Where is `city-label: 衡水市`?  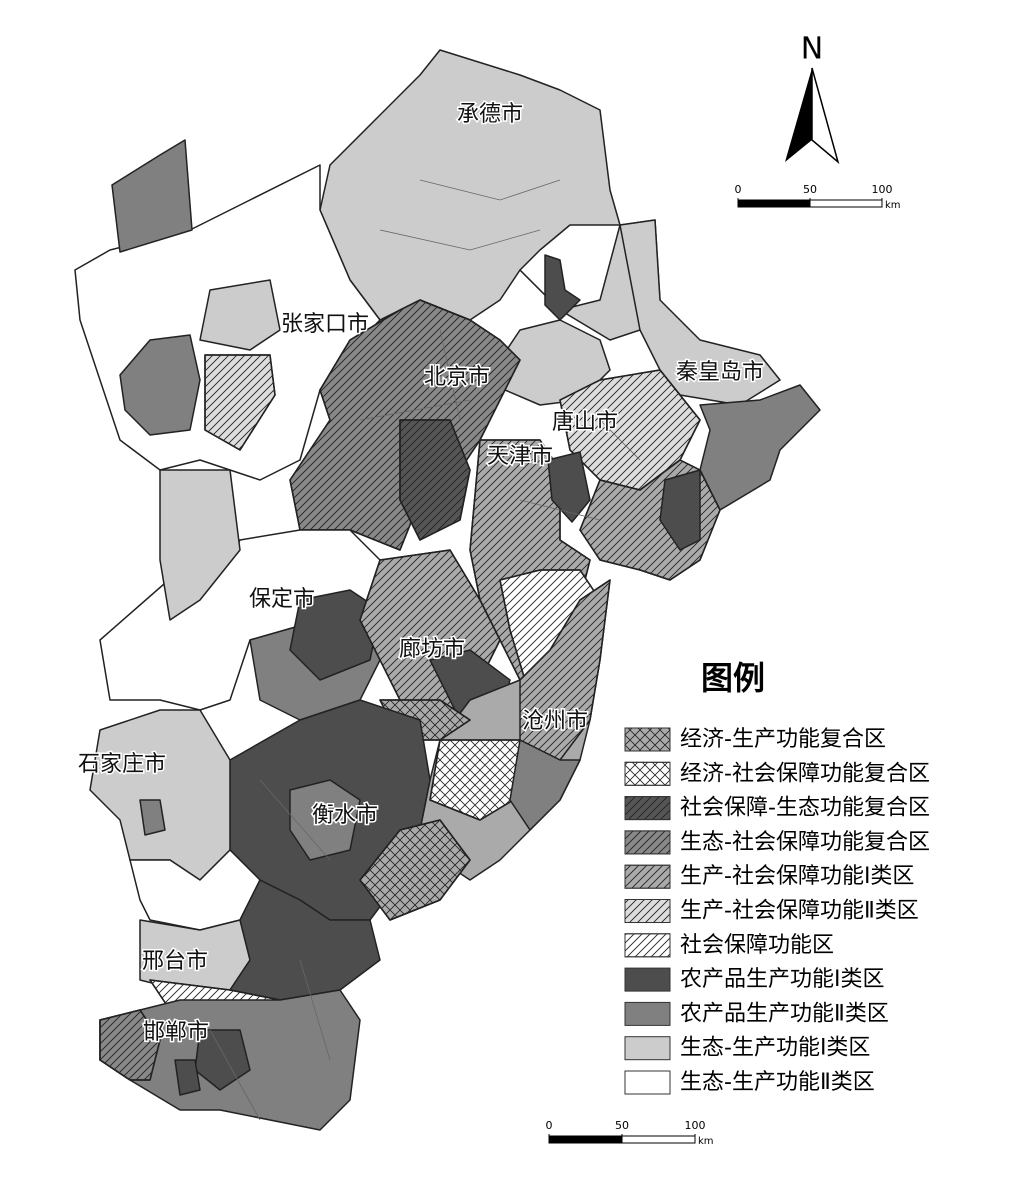 city-label: 衡水市 is located at coordinates (345, 815).